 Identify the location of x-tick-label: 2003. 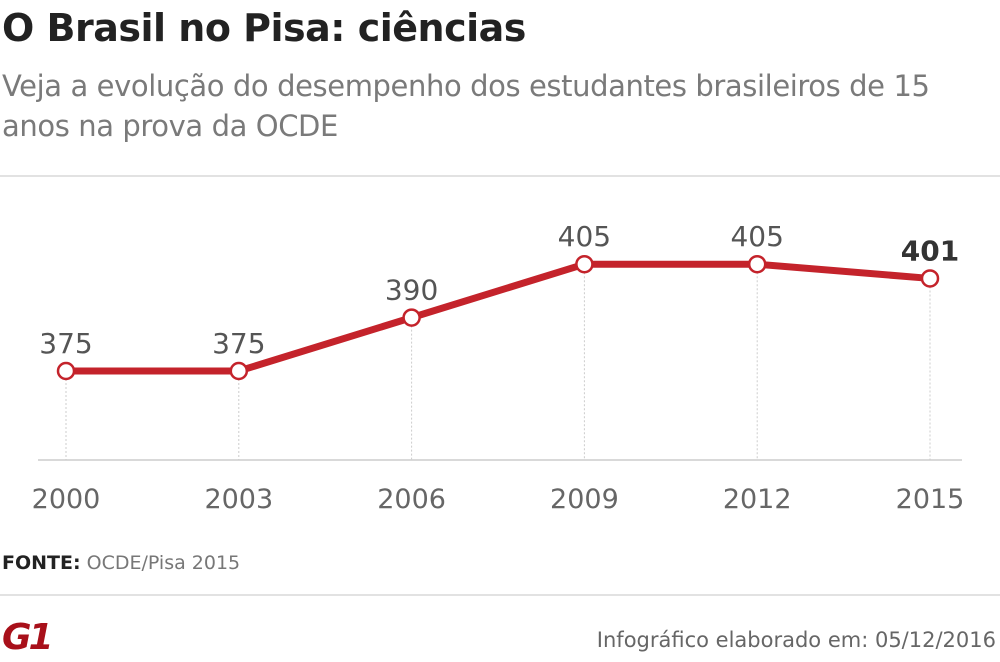
(238, 499).